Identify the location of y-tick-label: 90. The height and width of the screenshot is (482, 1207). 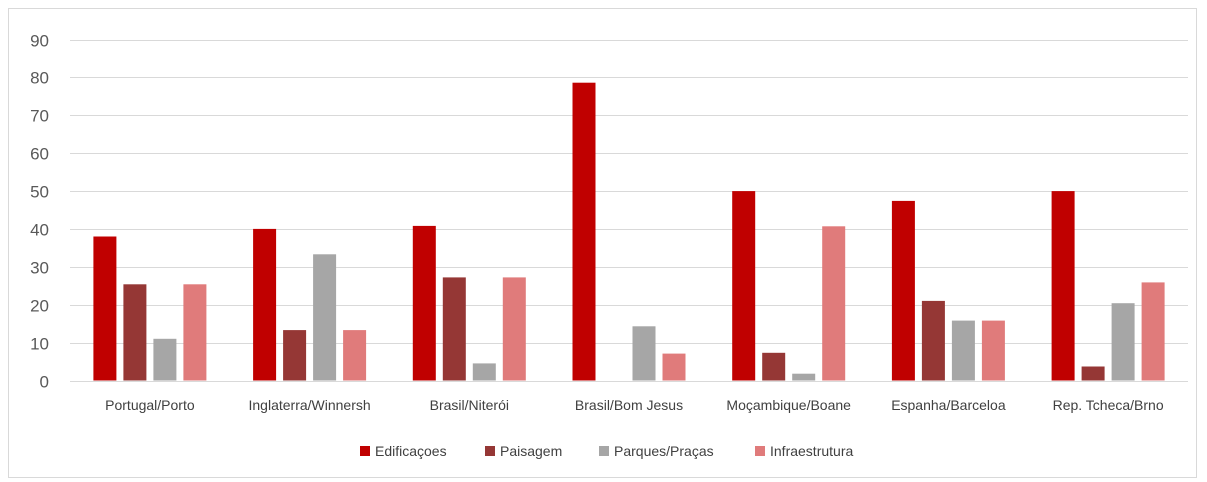
(39, 41).